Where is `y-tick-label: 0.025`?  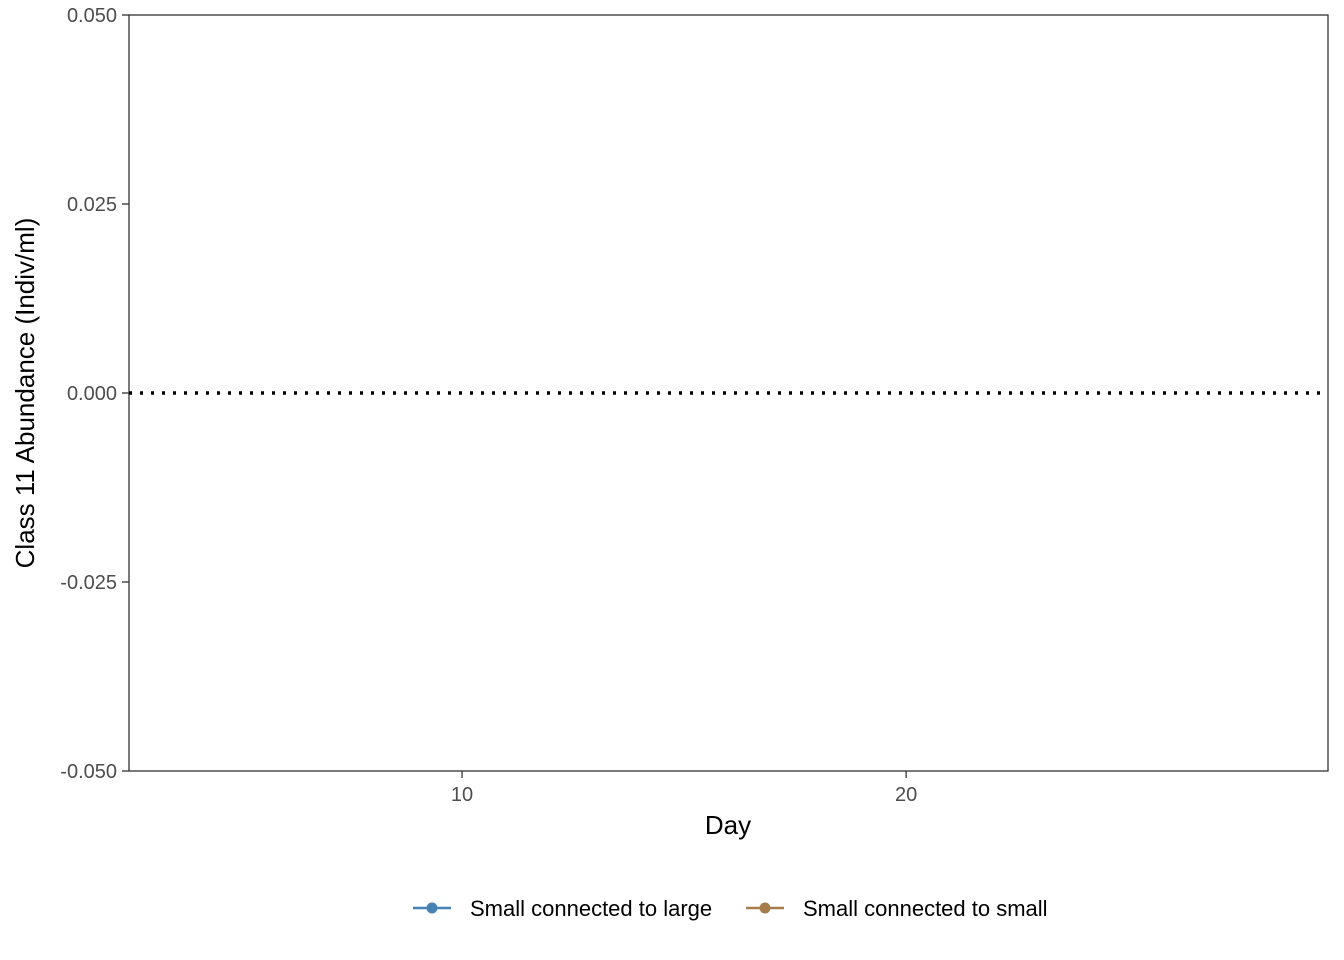 y-tick-label: 0.025 is located at coordinates (92, 205).